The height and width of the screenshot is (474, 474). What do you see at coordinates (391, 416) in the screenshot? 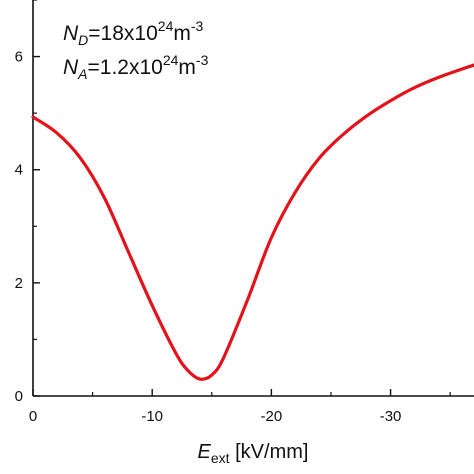
I see `x-tick-label: -30` at bounding box center [391, 416].